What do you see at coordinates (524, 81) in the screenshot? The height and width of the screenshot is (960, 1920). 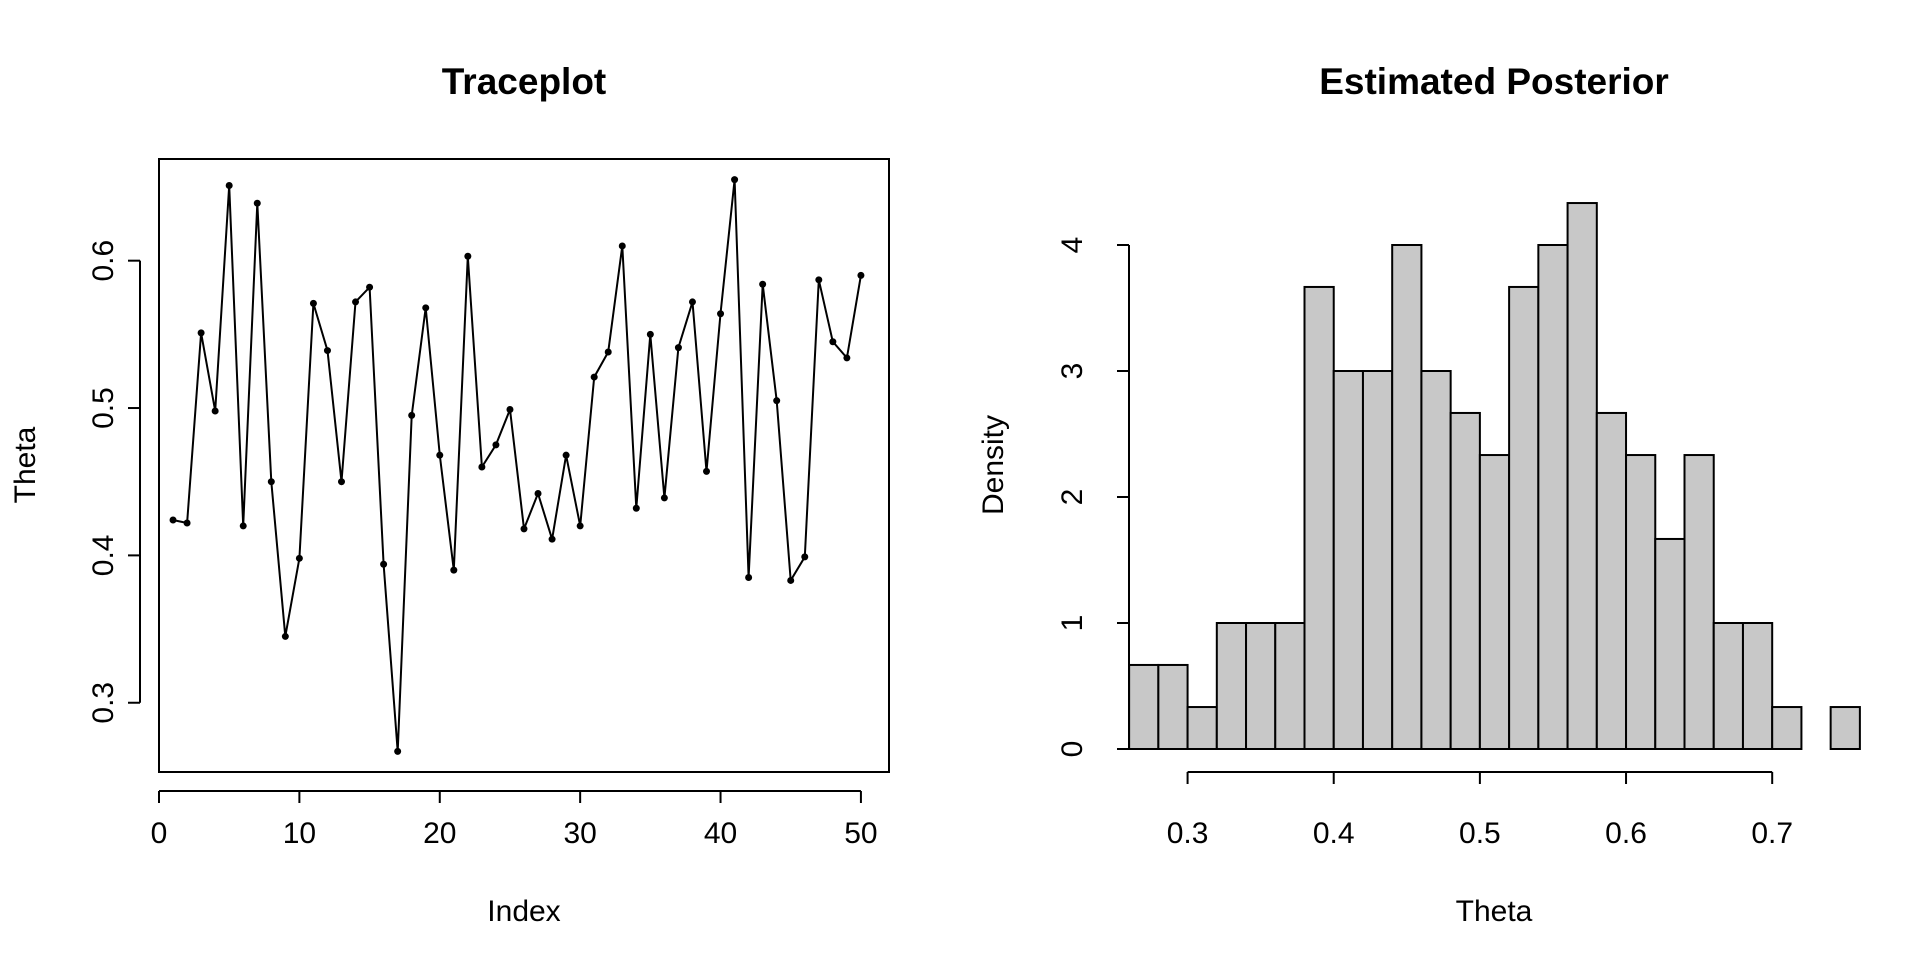 I see `traceplot-title: Traceplot` at bounding box center [524, 81].